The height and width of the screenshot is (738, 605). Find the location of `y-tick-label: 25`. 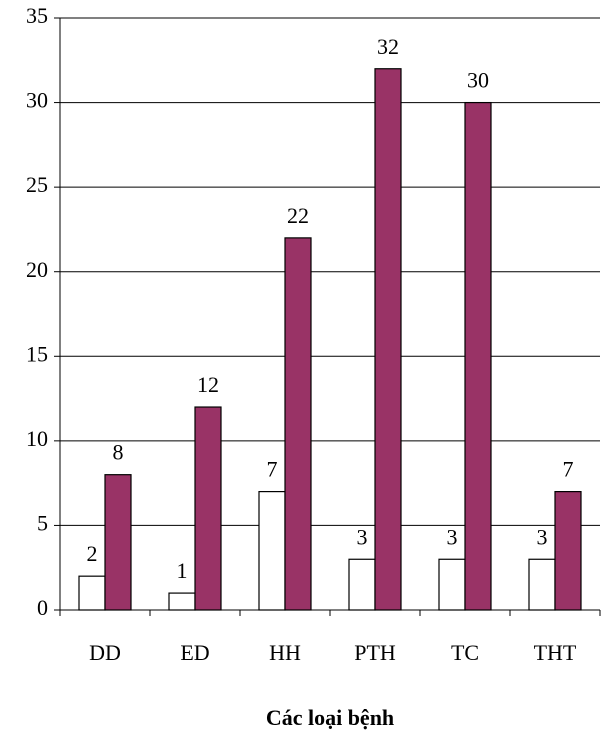

y-tick-label: 25 is located at coordinates (37, 184).